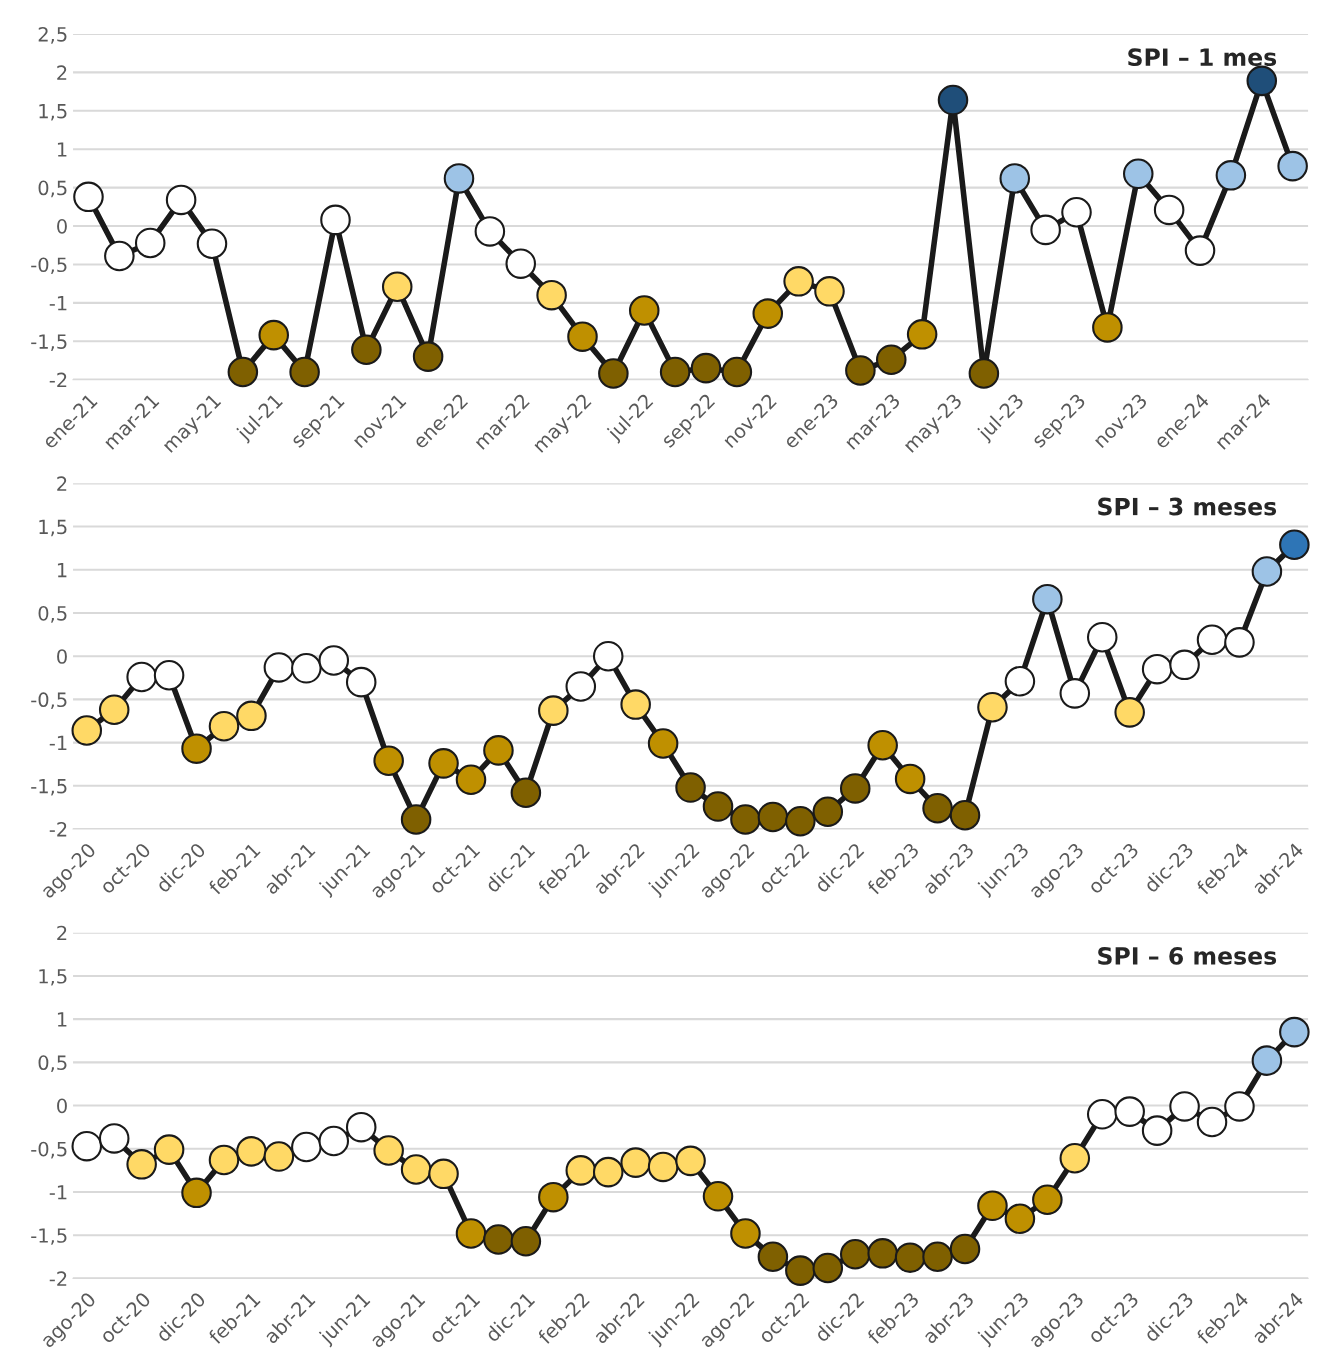  Describe the element at coordinates (52, 35) in the screenshot. I see `y-tick-label: 2,5` at that location.